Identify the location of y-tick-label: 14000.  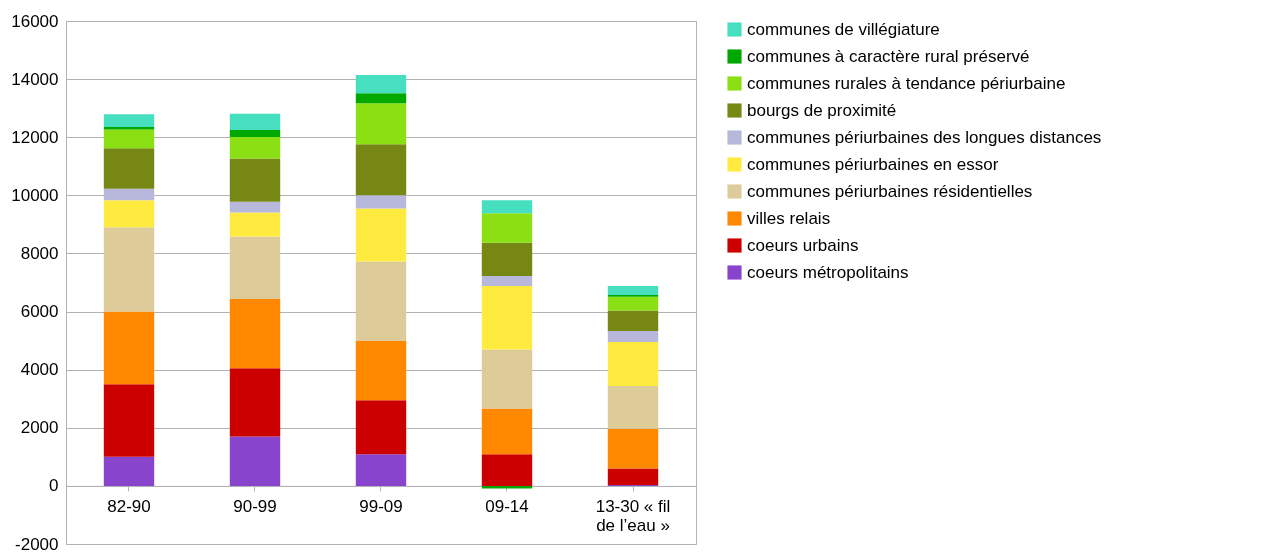
(35, 79).